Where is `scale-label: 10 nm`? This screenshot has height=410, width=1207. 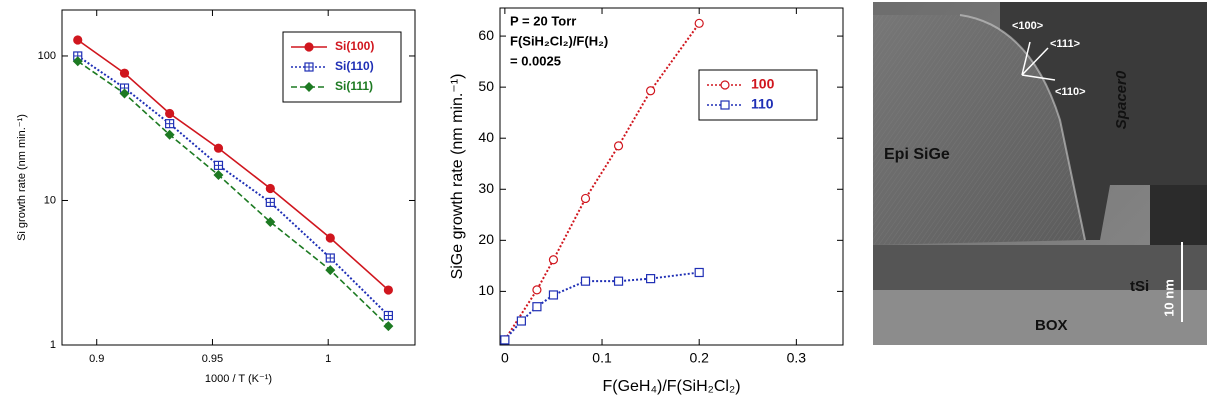 scale-label: 10 nm is located at coordinates (1168, 298).